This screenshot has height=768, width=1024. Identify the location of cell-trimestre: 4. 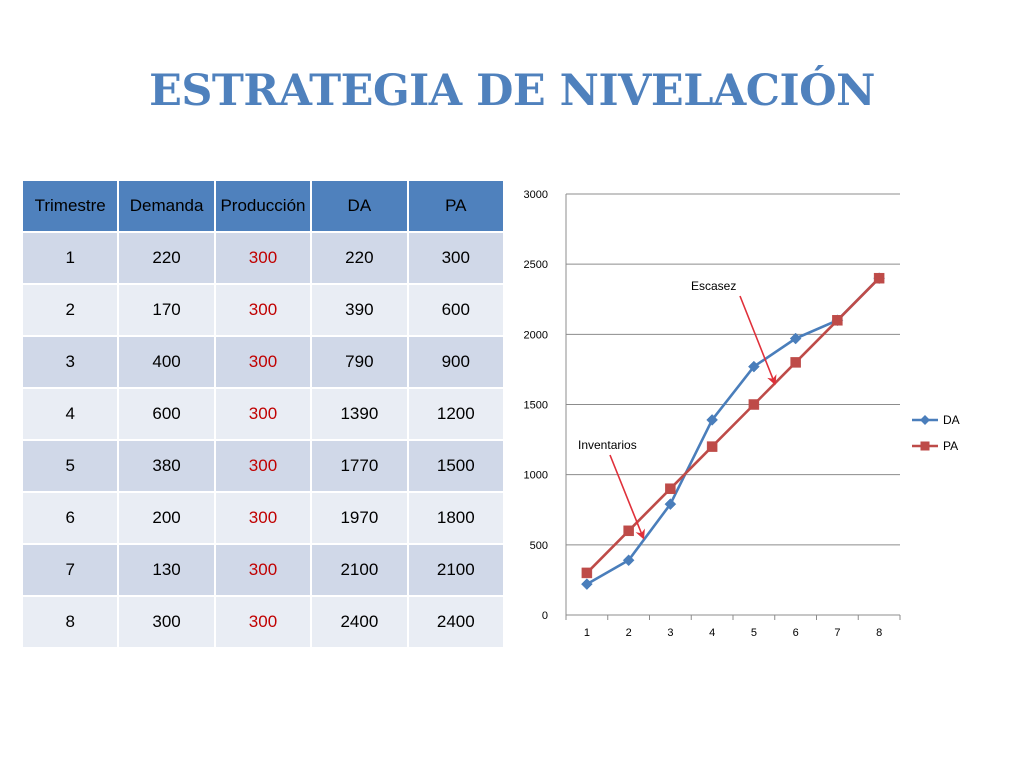
(70, 414).